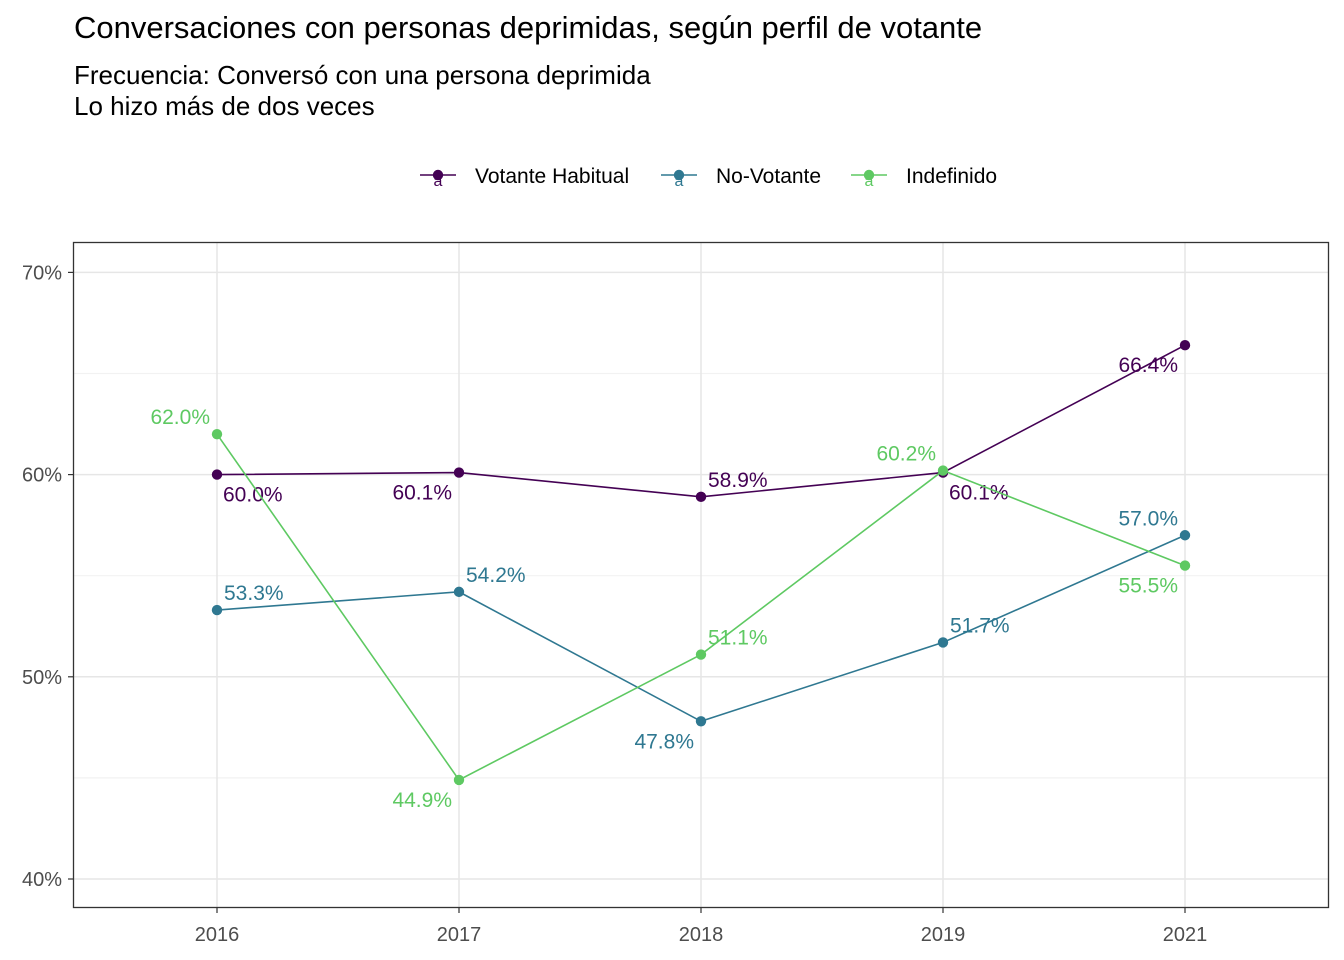 This screenshot has width=1344, height=960. What do you see at coordinates (738, 480) in the screenshot?
I see `data-label: 58.9%` at bounding box center [738, 480].